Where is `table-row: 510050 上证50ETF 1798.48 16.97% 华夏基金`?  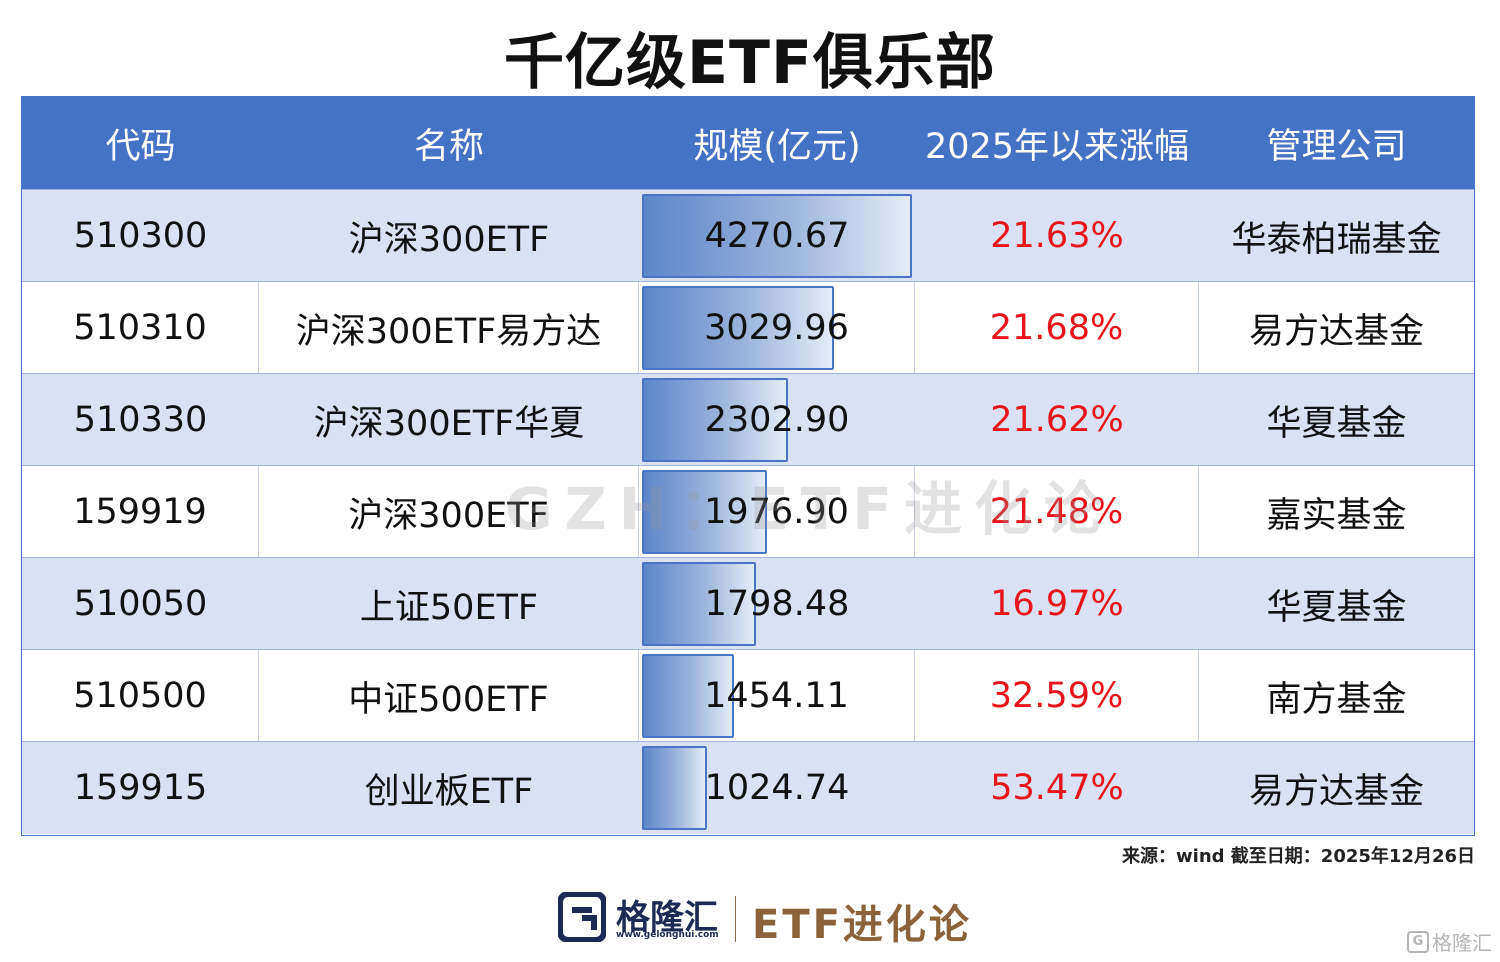 table-row: 510050 上证50ETF 1798.48 16.97% 华夏基金 is located at coordinates (748, 603).